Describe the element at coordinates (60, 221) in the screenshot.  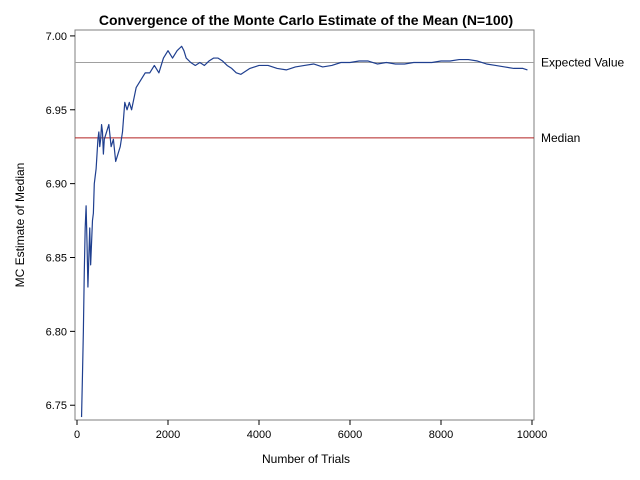
I see `y-axis: 6.75 6.80 6.85 6.90 6.95 7.00` at that location.